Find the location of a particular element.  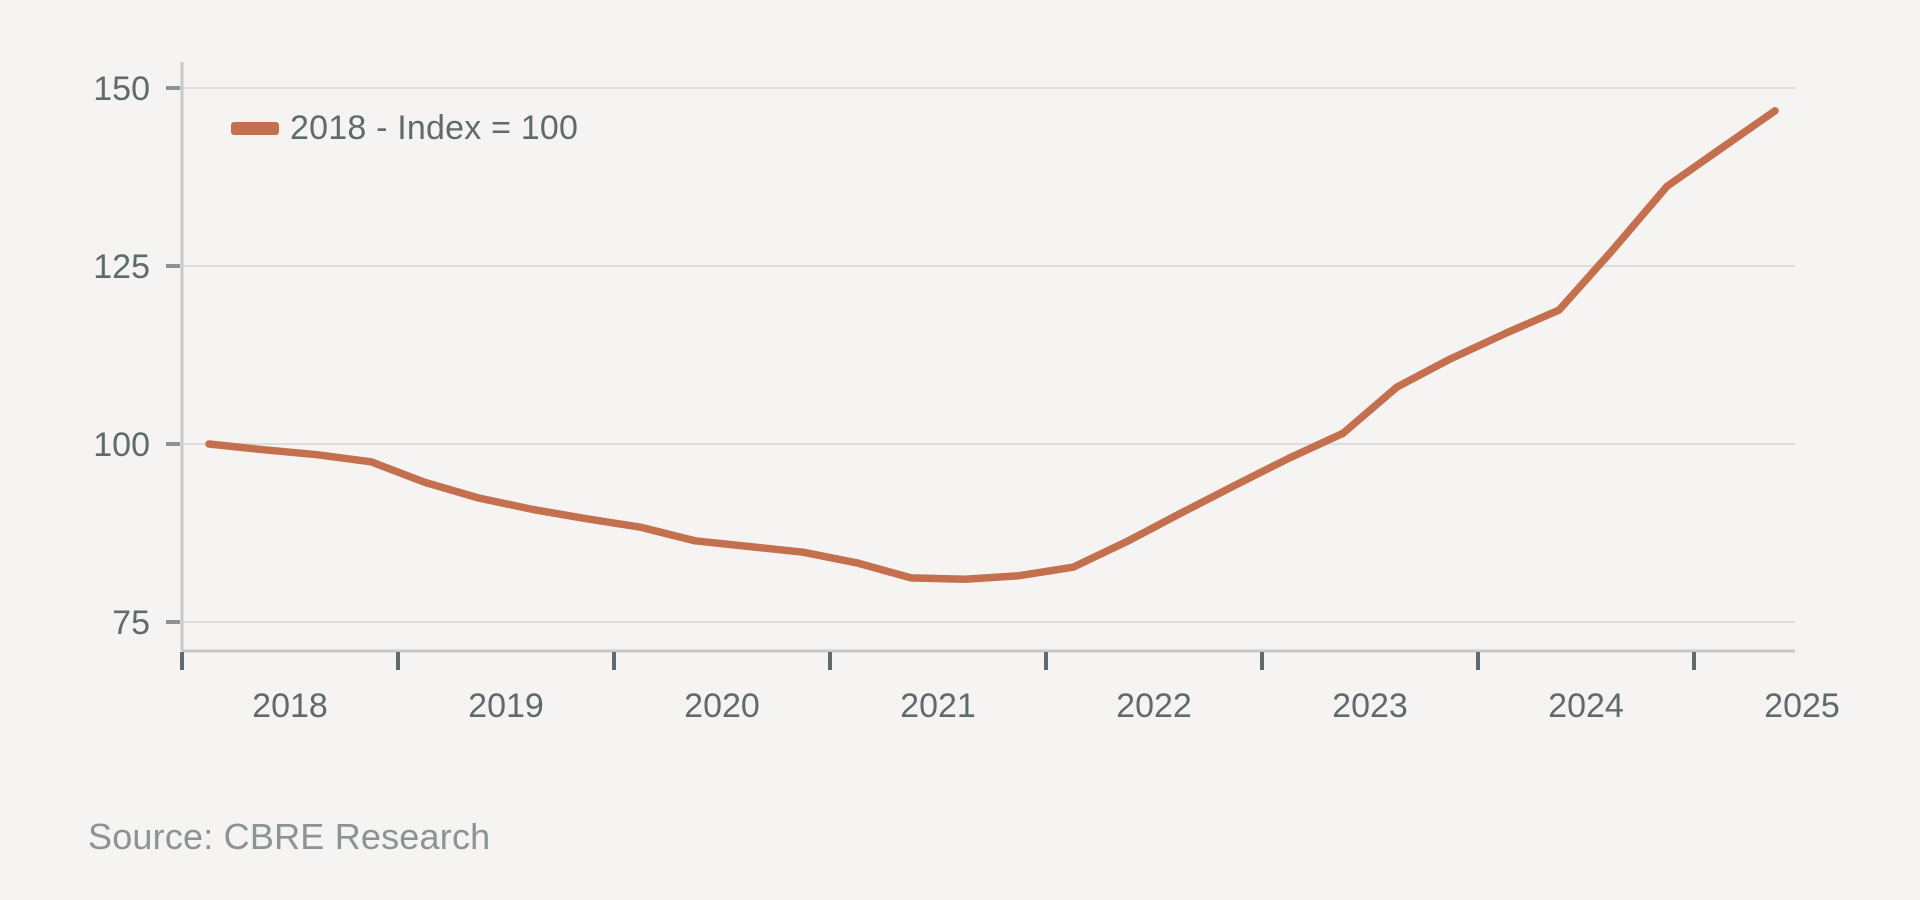

y-axis-label: 125 is located at coordinates (121, 267).